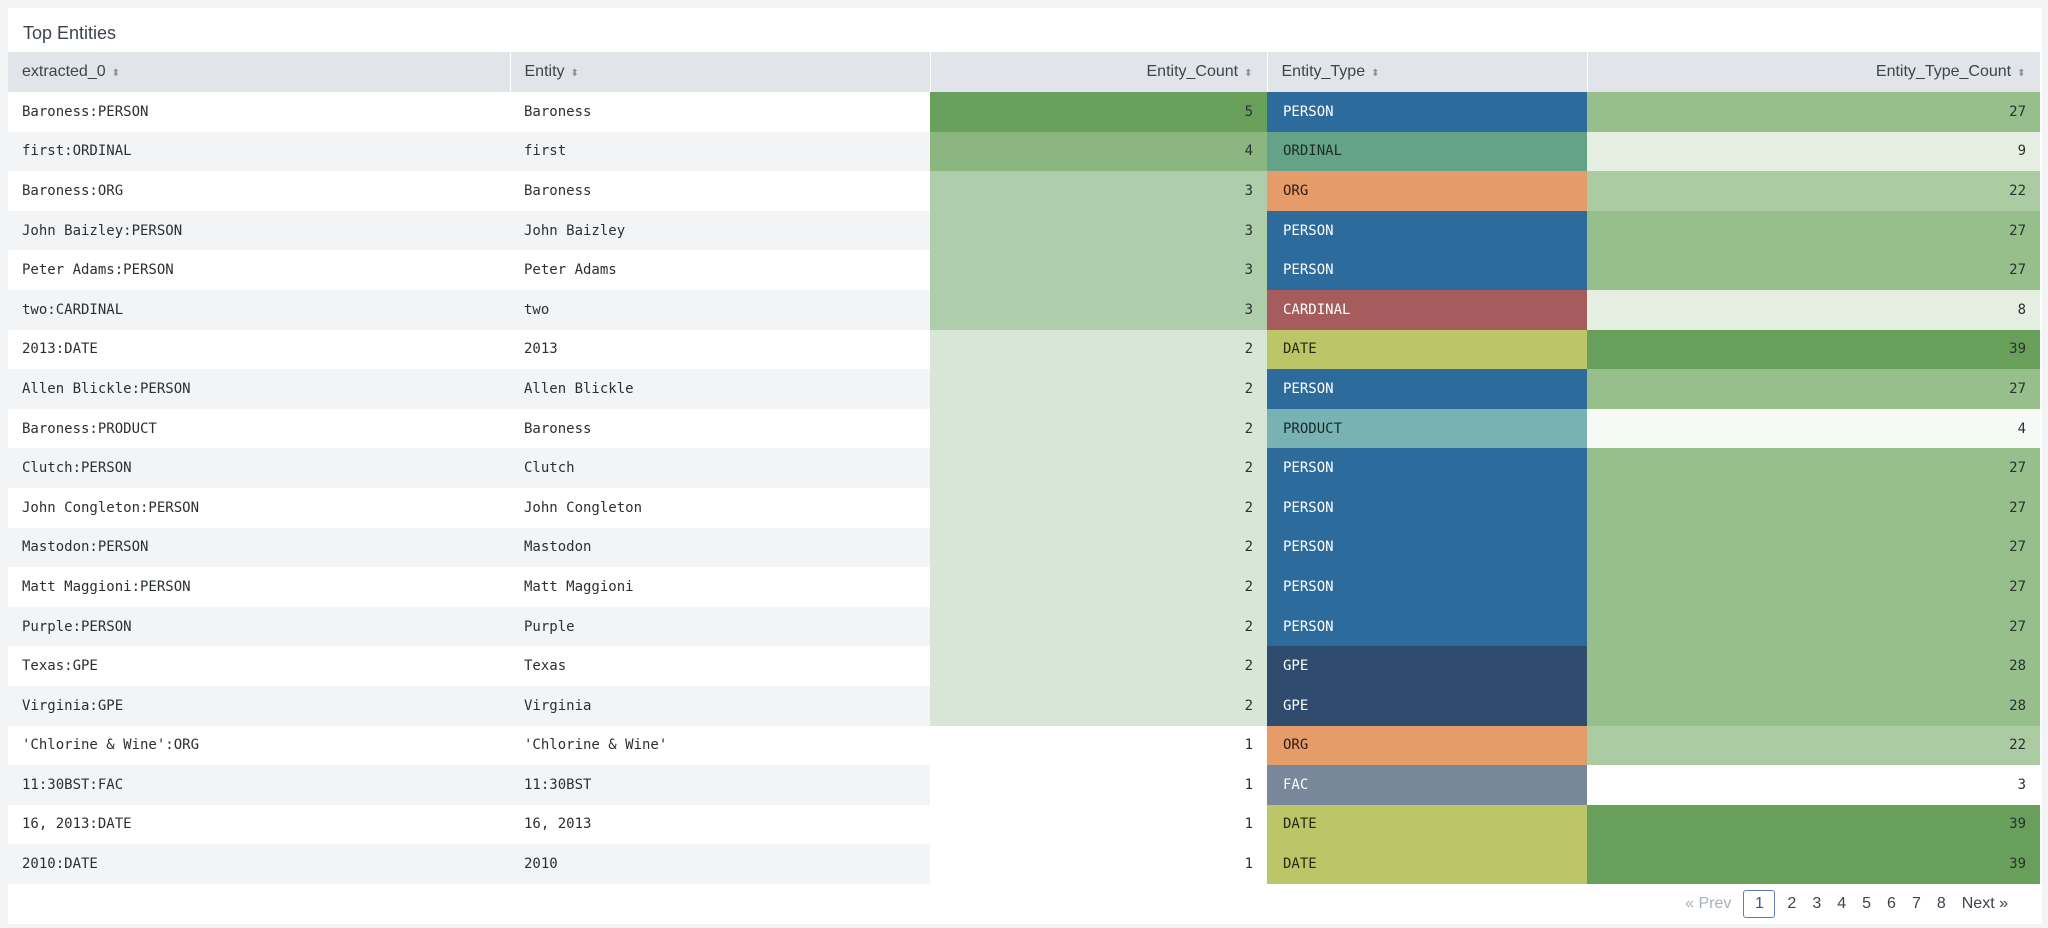 The height and width of the screenshot is (928, 2048). I want to click on cell-entity-type-count: 22, so click(1813, 191).